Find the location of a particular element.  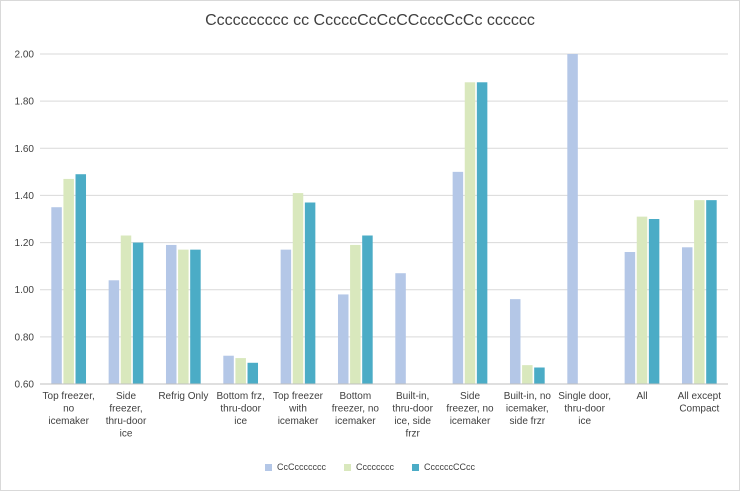

x-tick-label-line: with is located at coordinates (297, 409).